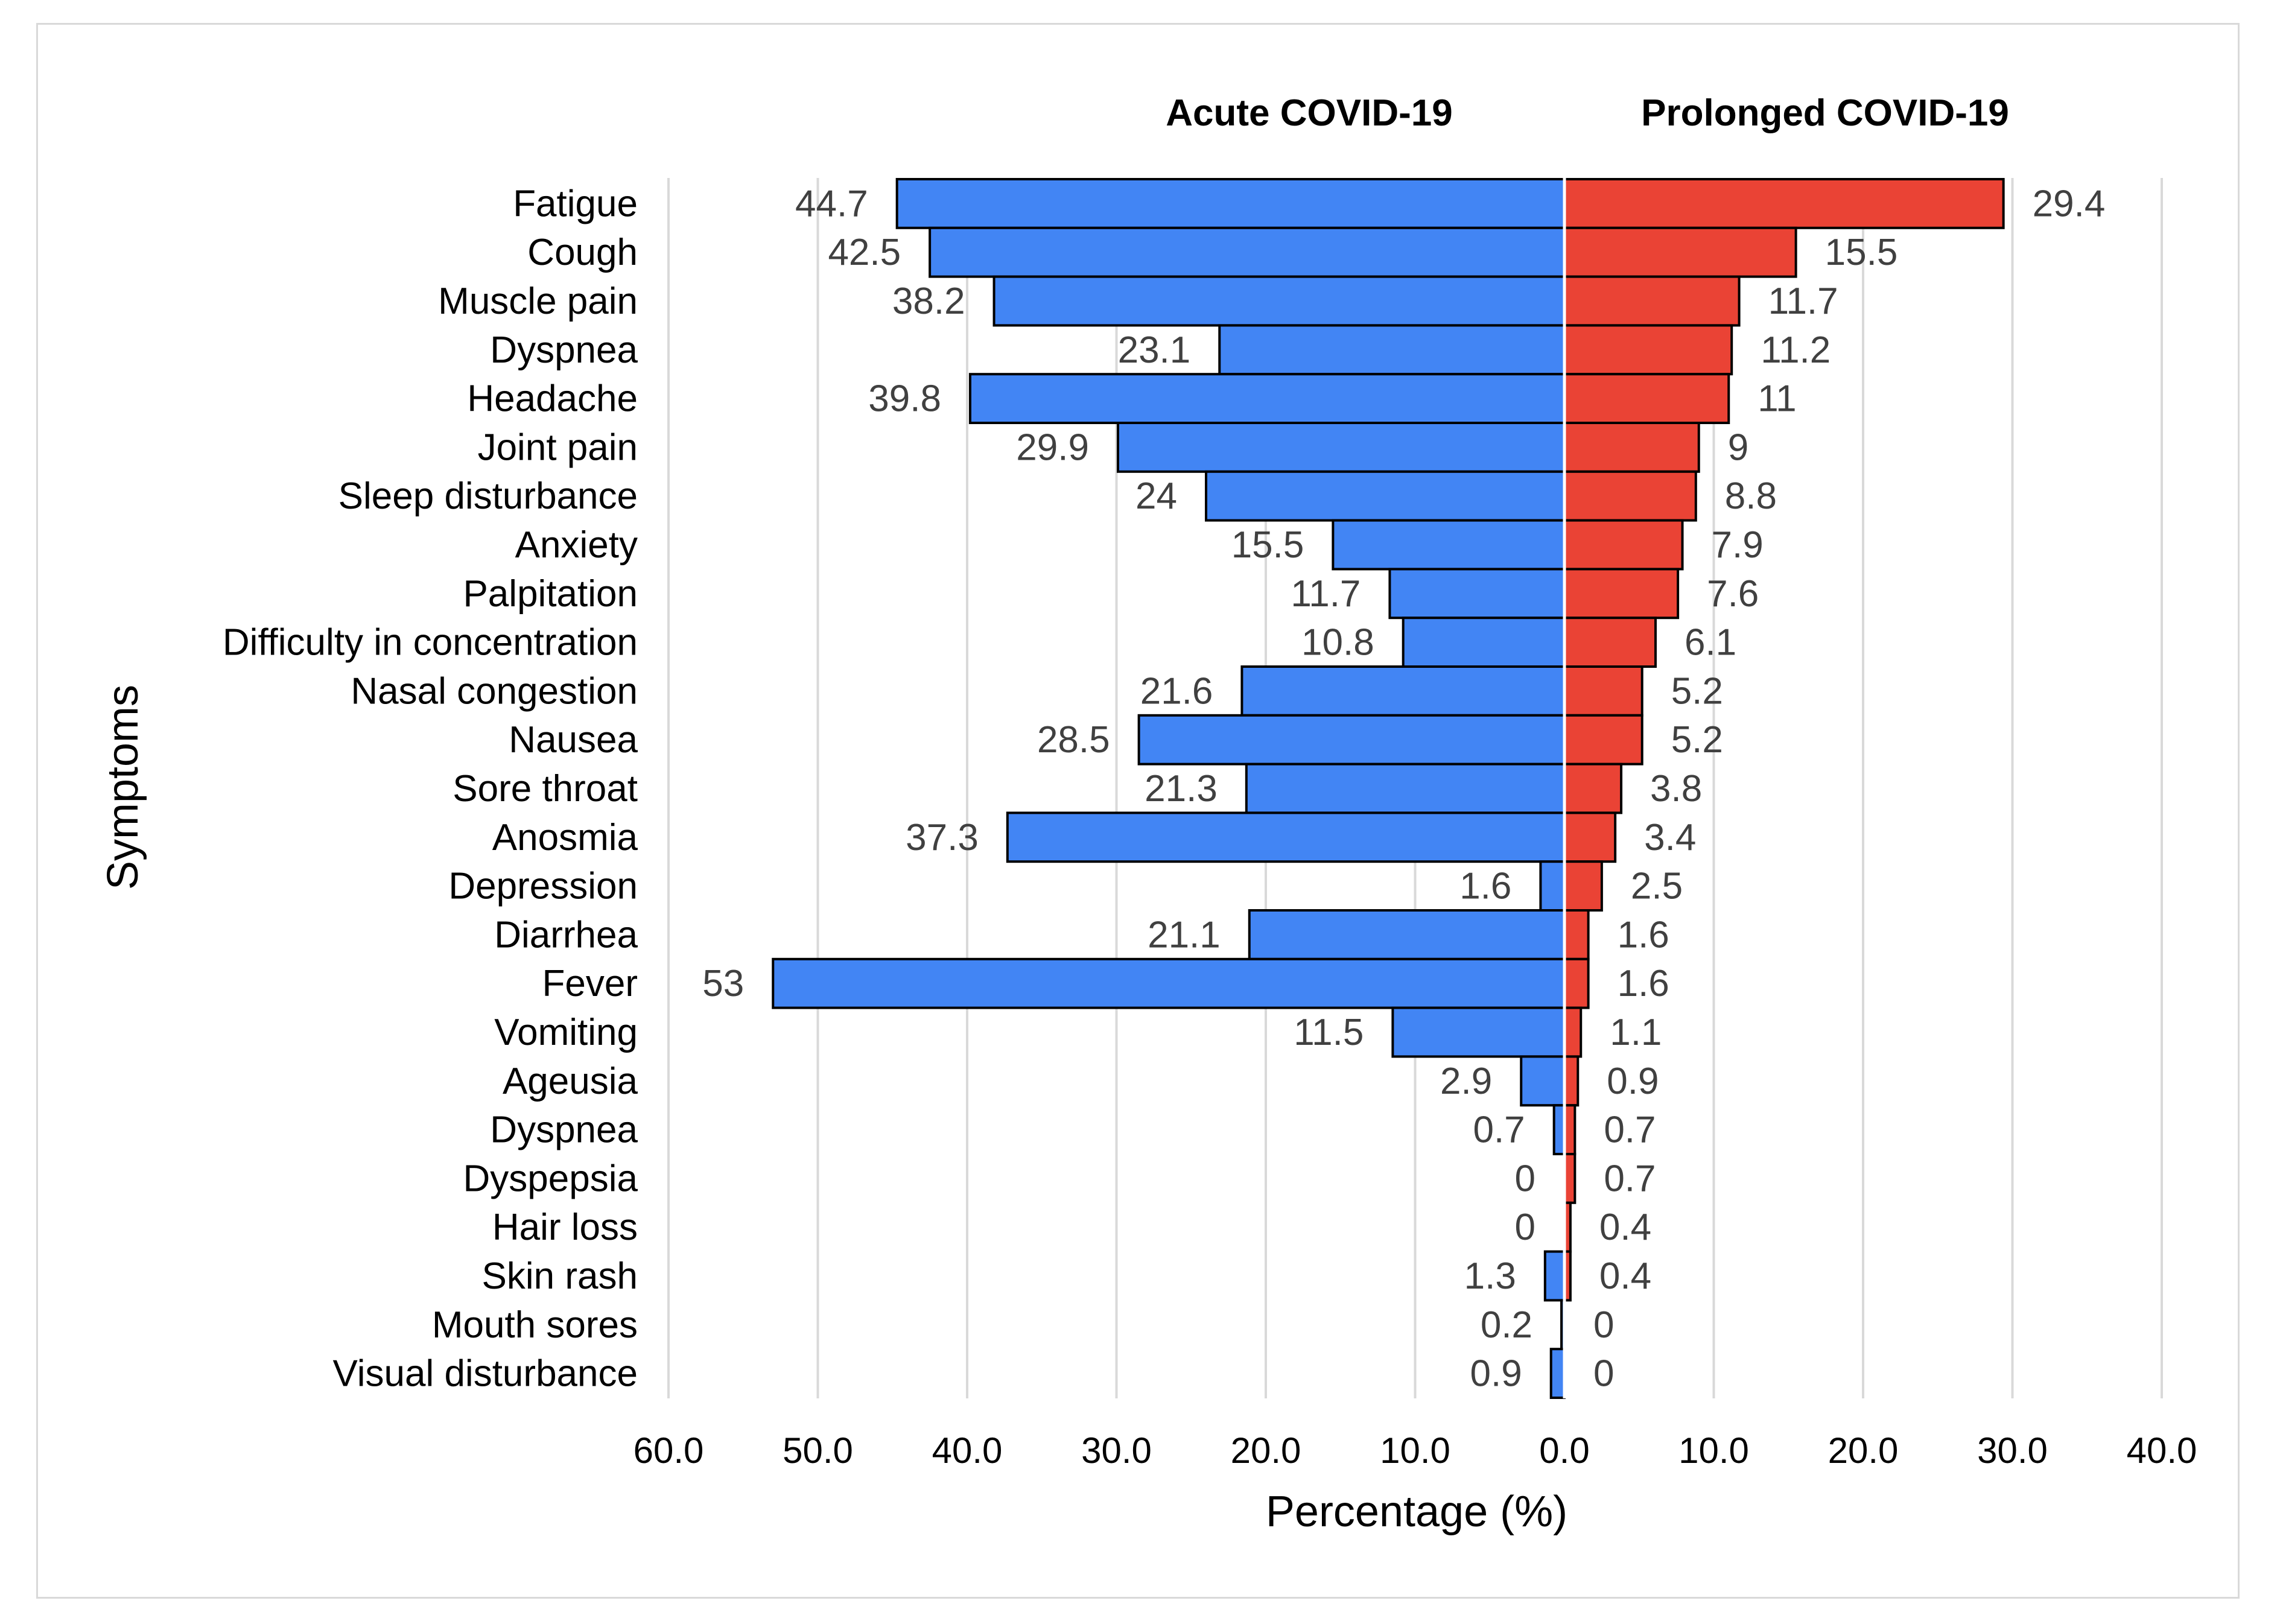  I want to click on category-label: Fever, so click(590, 983).